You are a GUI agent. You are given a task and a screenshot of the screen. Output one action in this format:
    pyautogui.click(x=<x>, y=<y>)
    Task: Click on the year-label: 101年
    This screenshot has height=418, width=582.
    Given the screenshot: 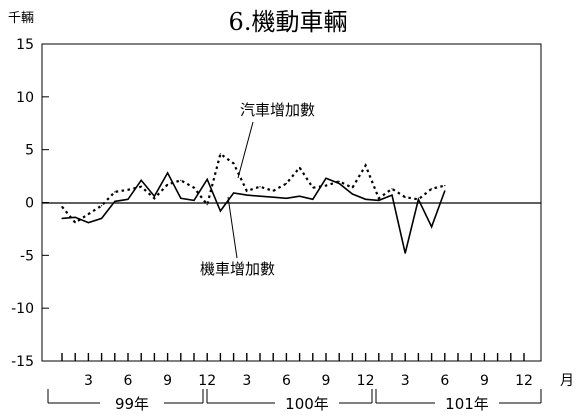 What is the action you would take?
    pyautogui.click(x=467, y=404)
    